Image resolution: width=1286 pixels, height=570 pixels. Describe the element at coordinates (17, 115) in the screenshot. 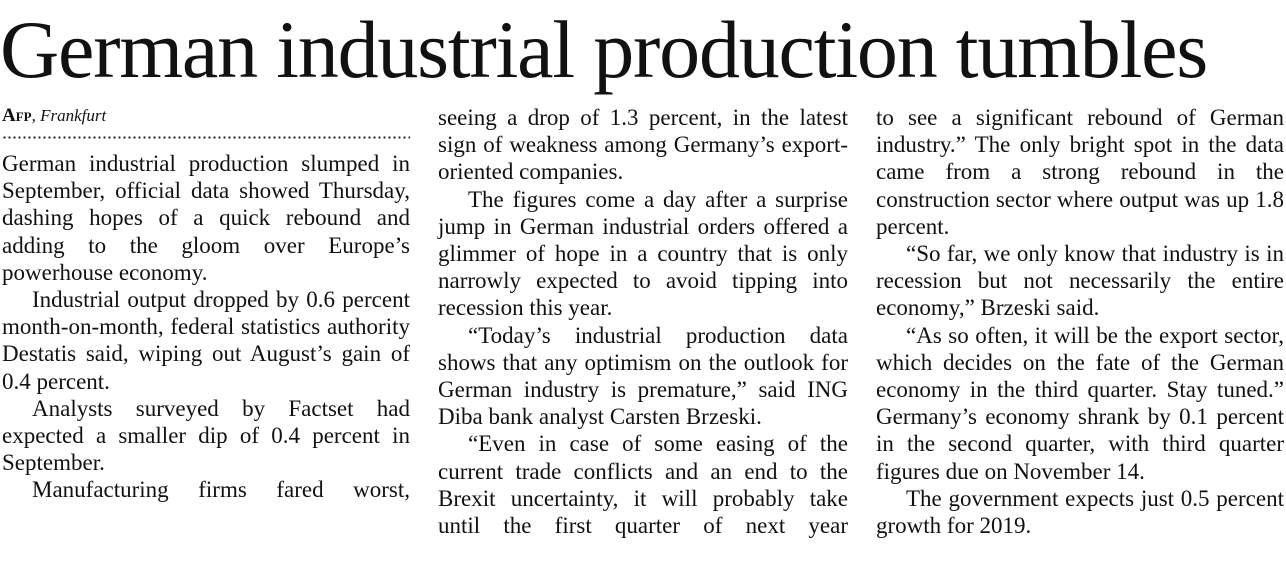

I see `byline-agency: Afp` at that location.